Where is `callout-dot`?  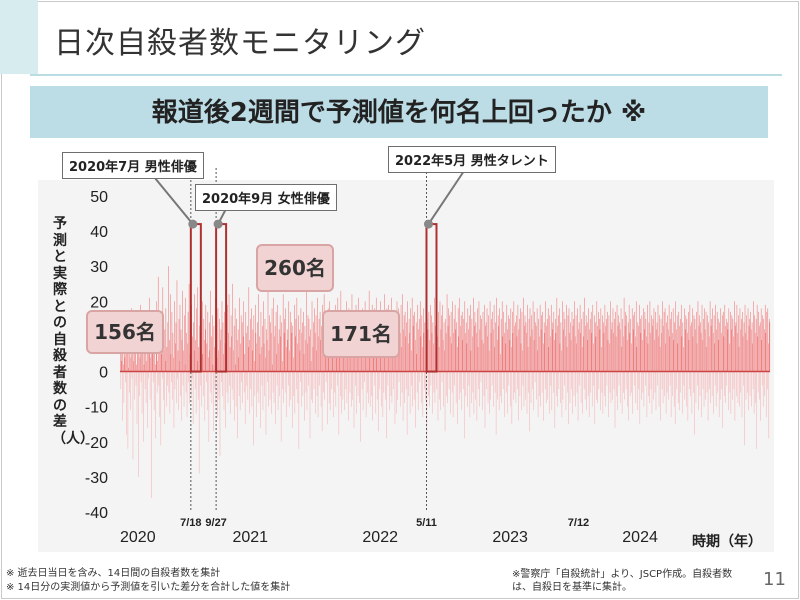
callout-dot is located at coordinates (193, 224).